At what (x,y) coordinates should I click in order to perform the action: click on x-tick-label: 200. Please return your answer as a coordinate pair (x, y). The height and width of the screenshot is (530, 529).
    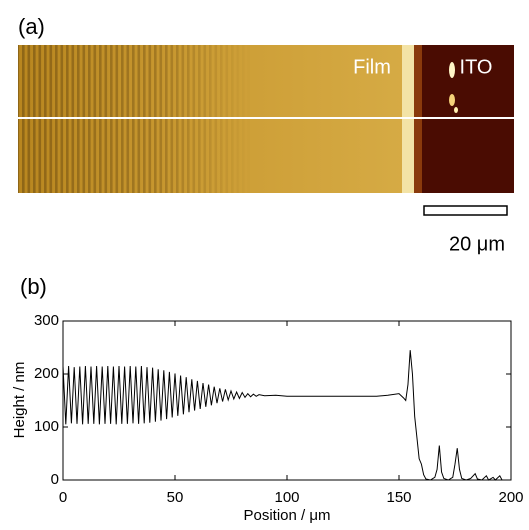
    Looking at the image, I should click on (510, 497).